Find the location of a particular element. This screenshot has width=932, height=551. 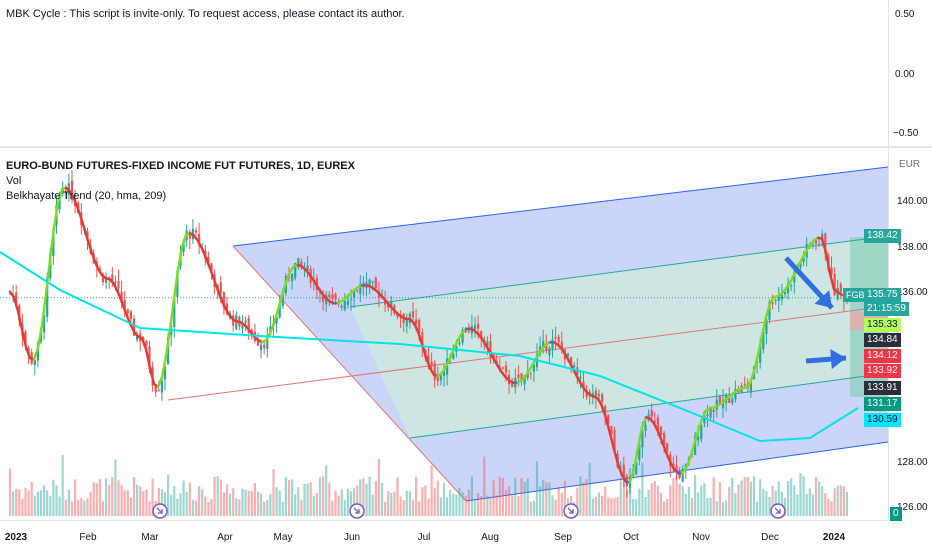

time-axis is located at coordinates (444, 535).